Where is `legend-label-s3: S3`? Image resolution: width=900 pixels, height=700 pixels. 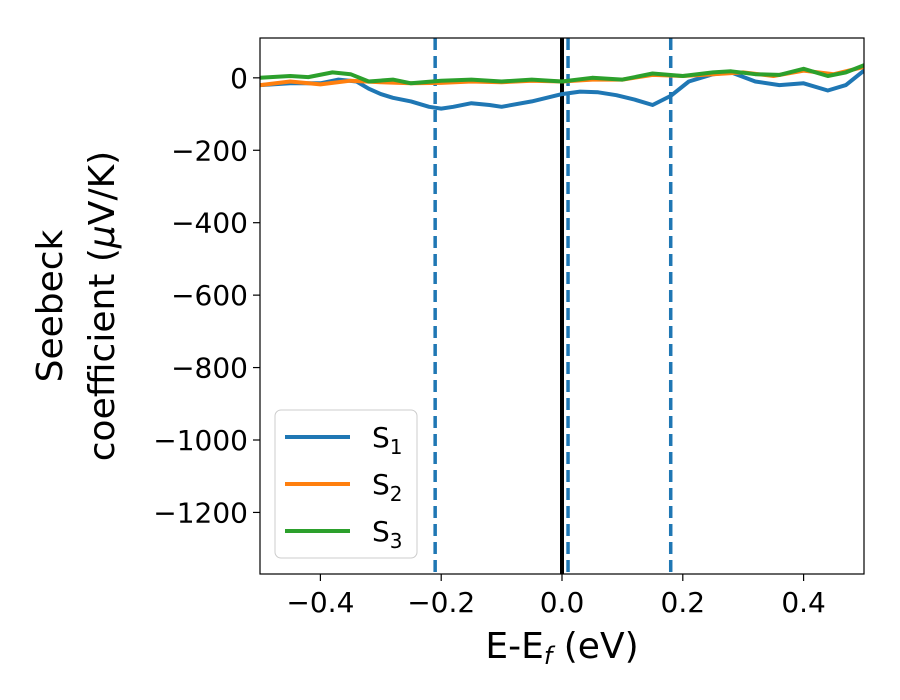 legend-label-s3: S3 is located at coordinates (387, 534).